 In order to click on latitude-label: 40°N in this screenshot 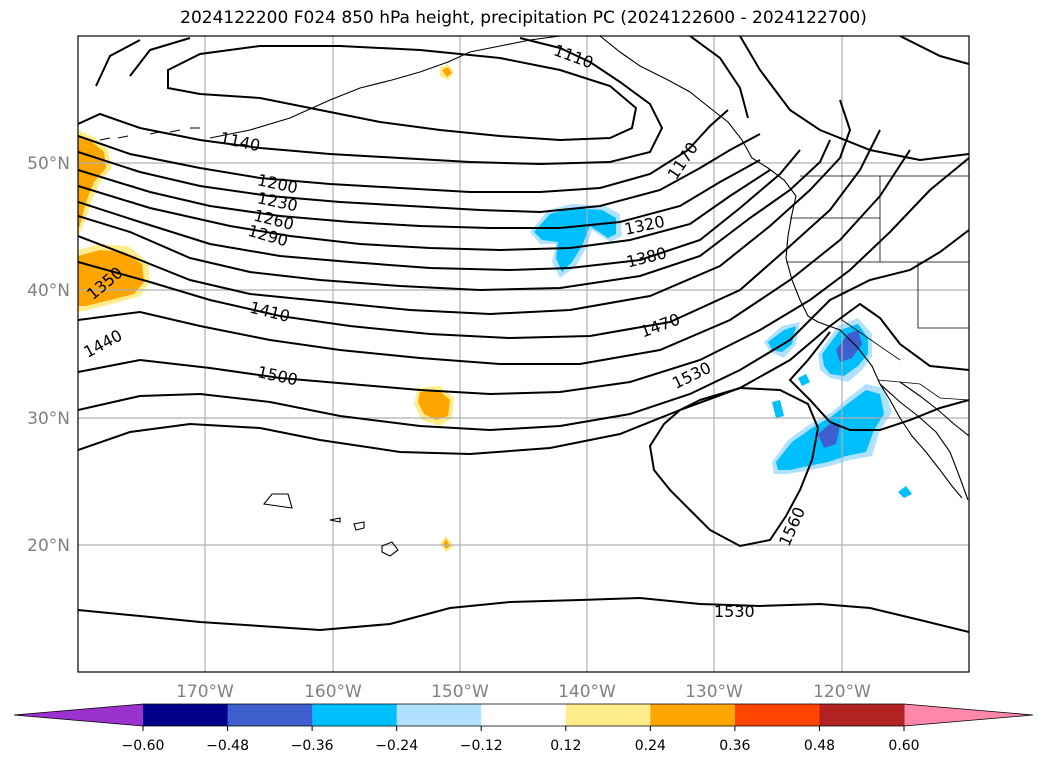, I will do `click(48, 291)`.